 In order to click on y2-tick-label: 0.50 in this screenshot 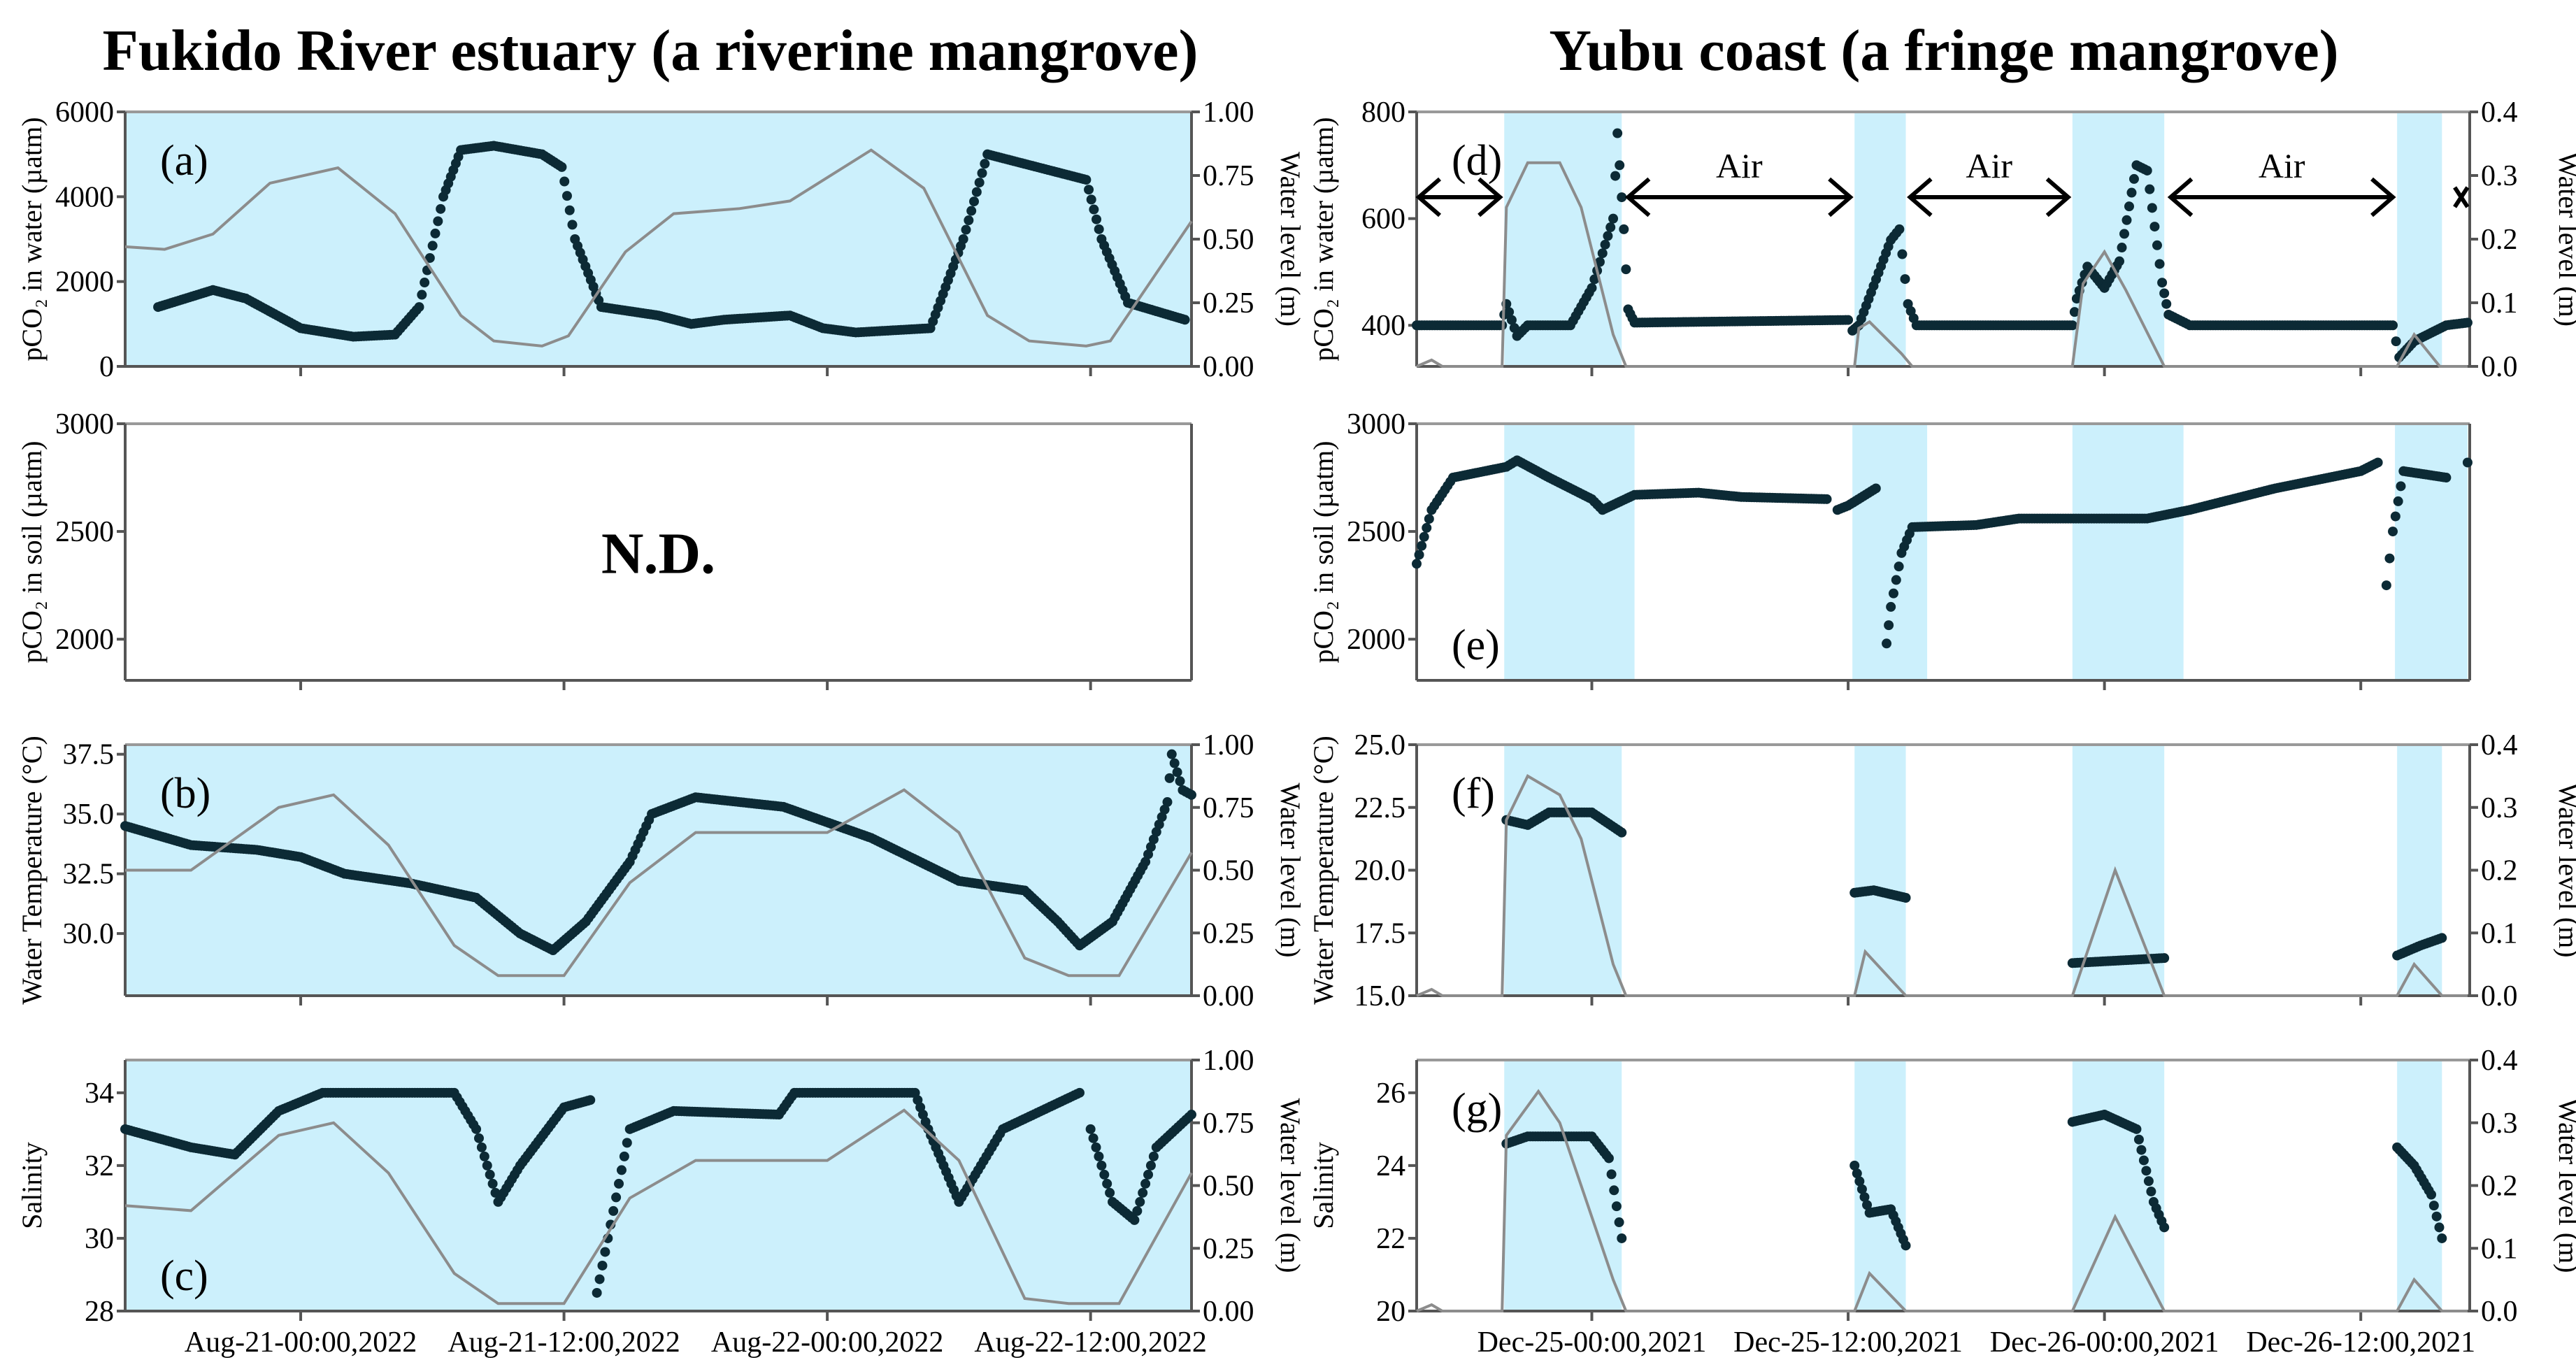, I will do `click(1228, 1187)`.